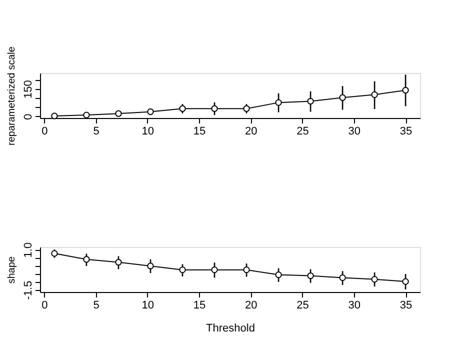 Image resolution: width=474 pixels, height=338 pixels. I want to click on y-tick-label: 0, so click(28, 117).